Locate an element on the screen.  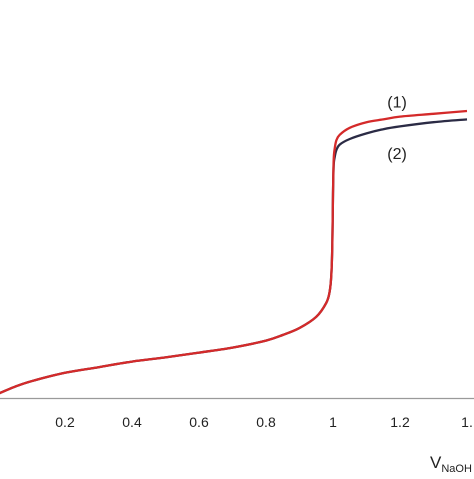
x-tick-label: 1 is located at coordinates (333, 422).